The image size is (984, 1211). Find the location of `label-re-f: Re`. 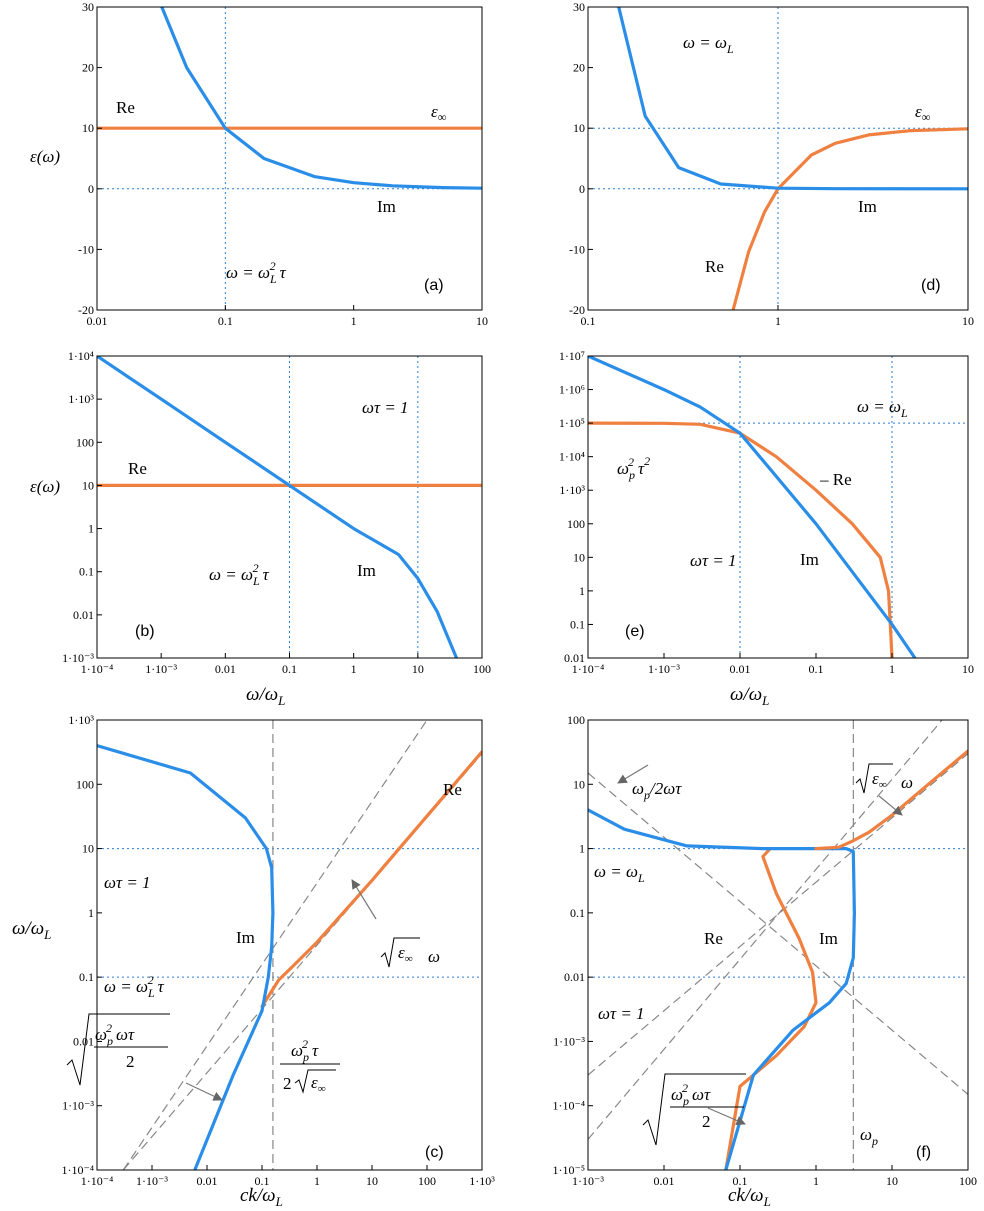

label-re-f: Re is located at coordinates (713, 938).